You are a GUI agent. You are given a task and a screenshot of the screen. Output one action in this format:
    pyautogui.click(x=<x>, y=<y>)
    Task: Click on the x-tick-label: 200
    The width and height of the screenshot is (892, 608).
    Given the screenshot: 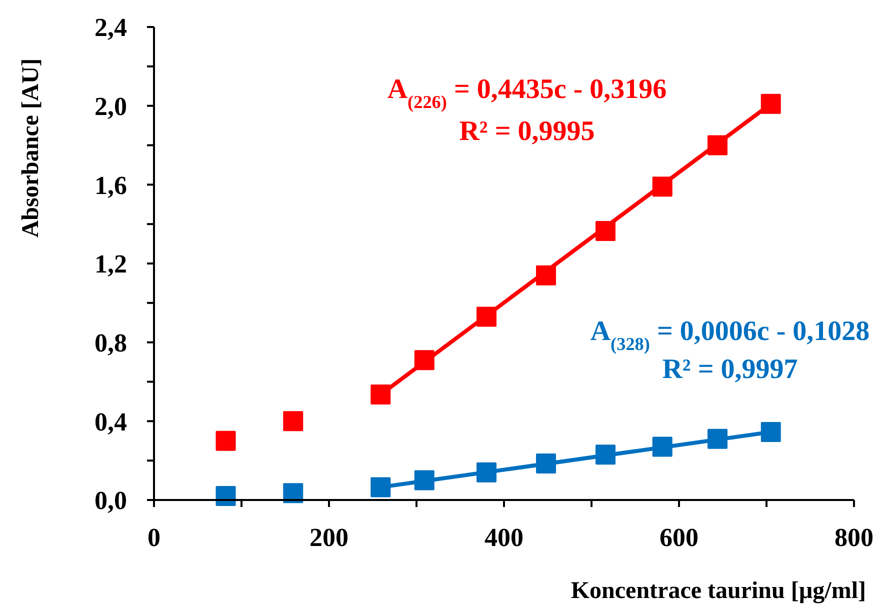 What is the action you would take?
    pyautogui.click(x=329, y=537)
    